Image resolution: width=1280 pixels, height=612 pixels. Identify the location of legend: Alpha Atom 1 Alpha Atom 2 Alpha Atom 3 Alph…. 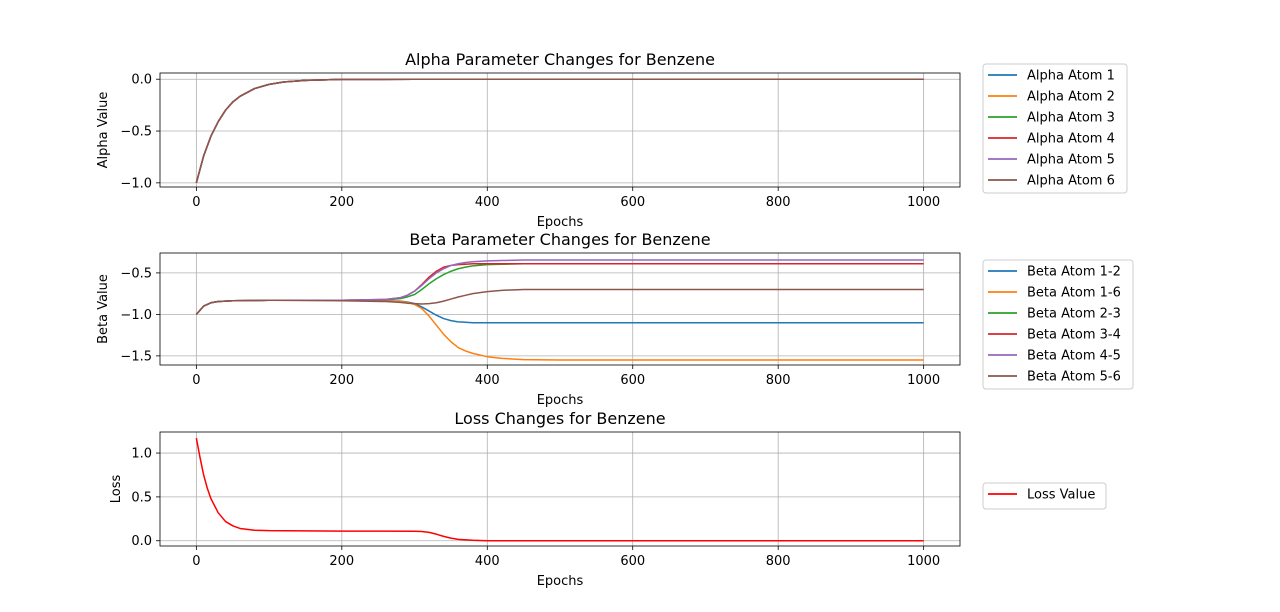
(1055, 128).